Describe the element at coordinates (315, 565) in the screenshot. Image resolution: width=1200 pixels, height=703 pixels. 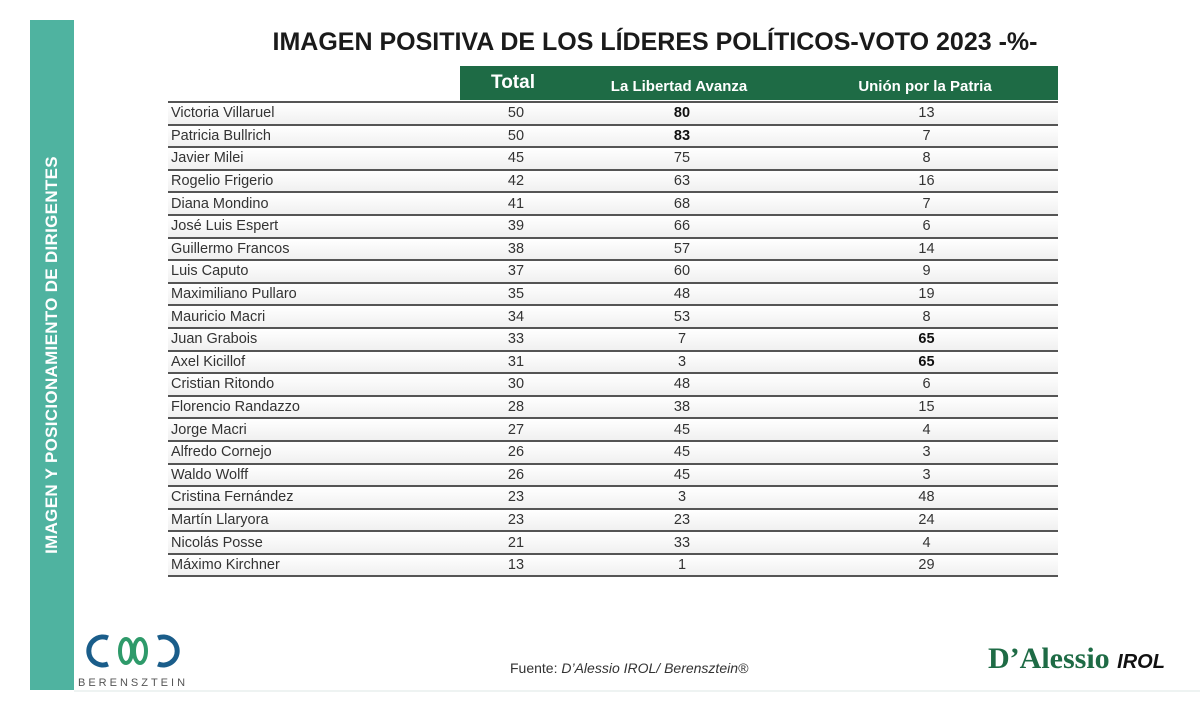
I see `leader-name: Máximo Kirchner` at that location.